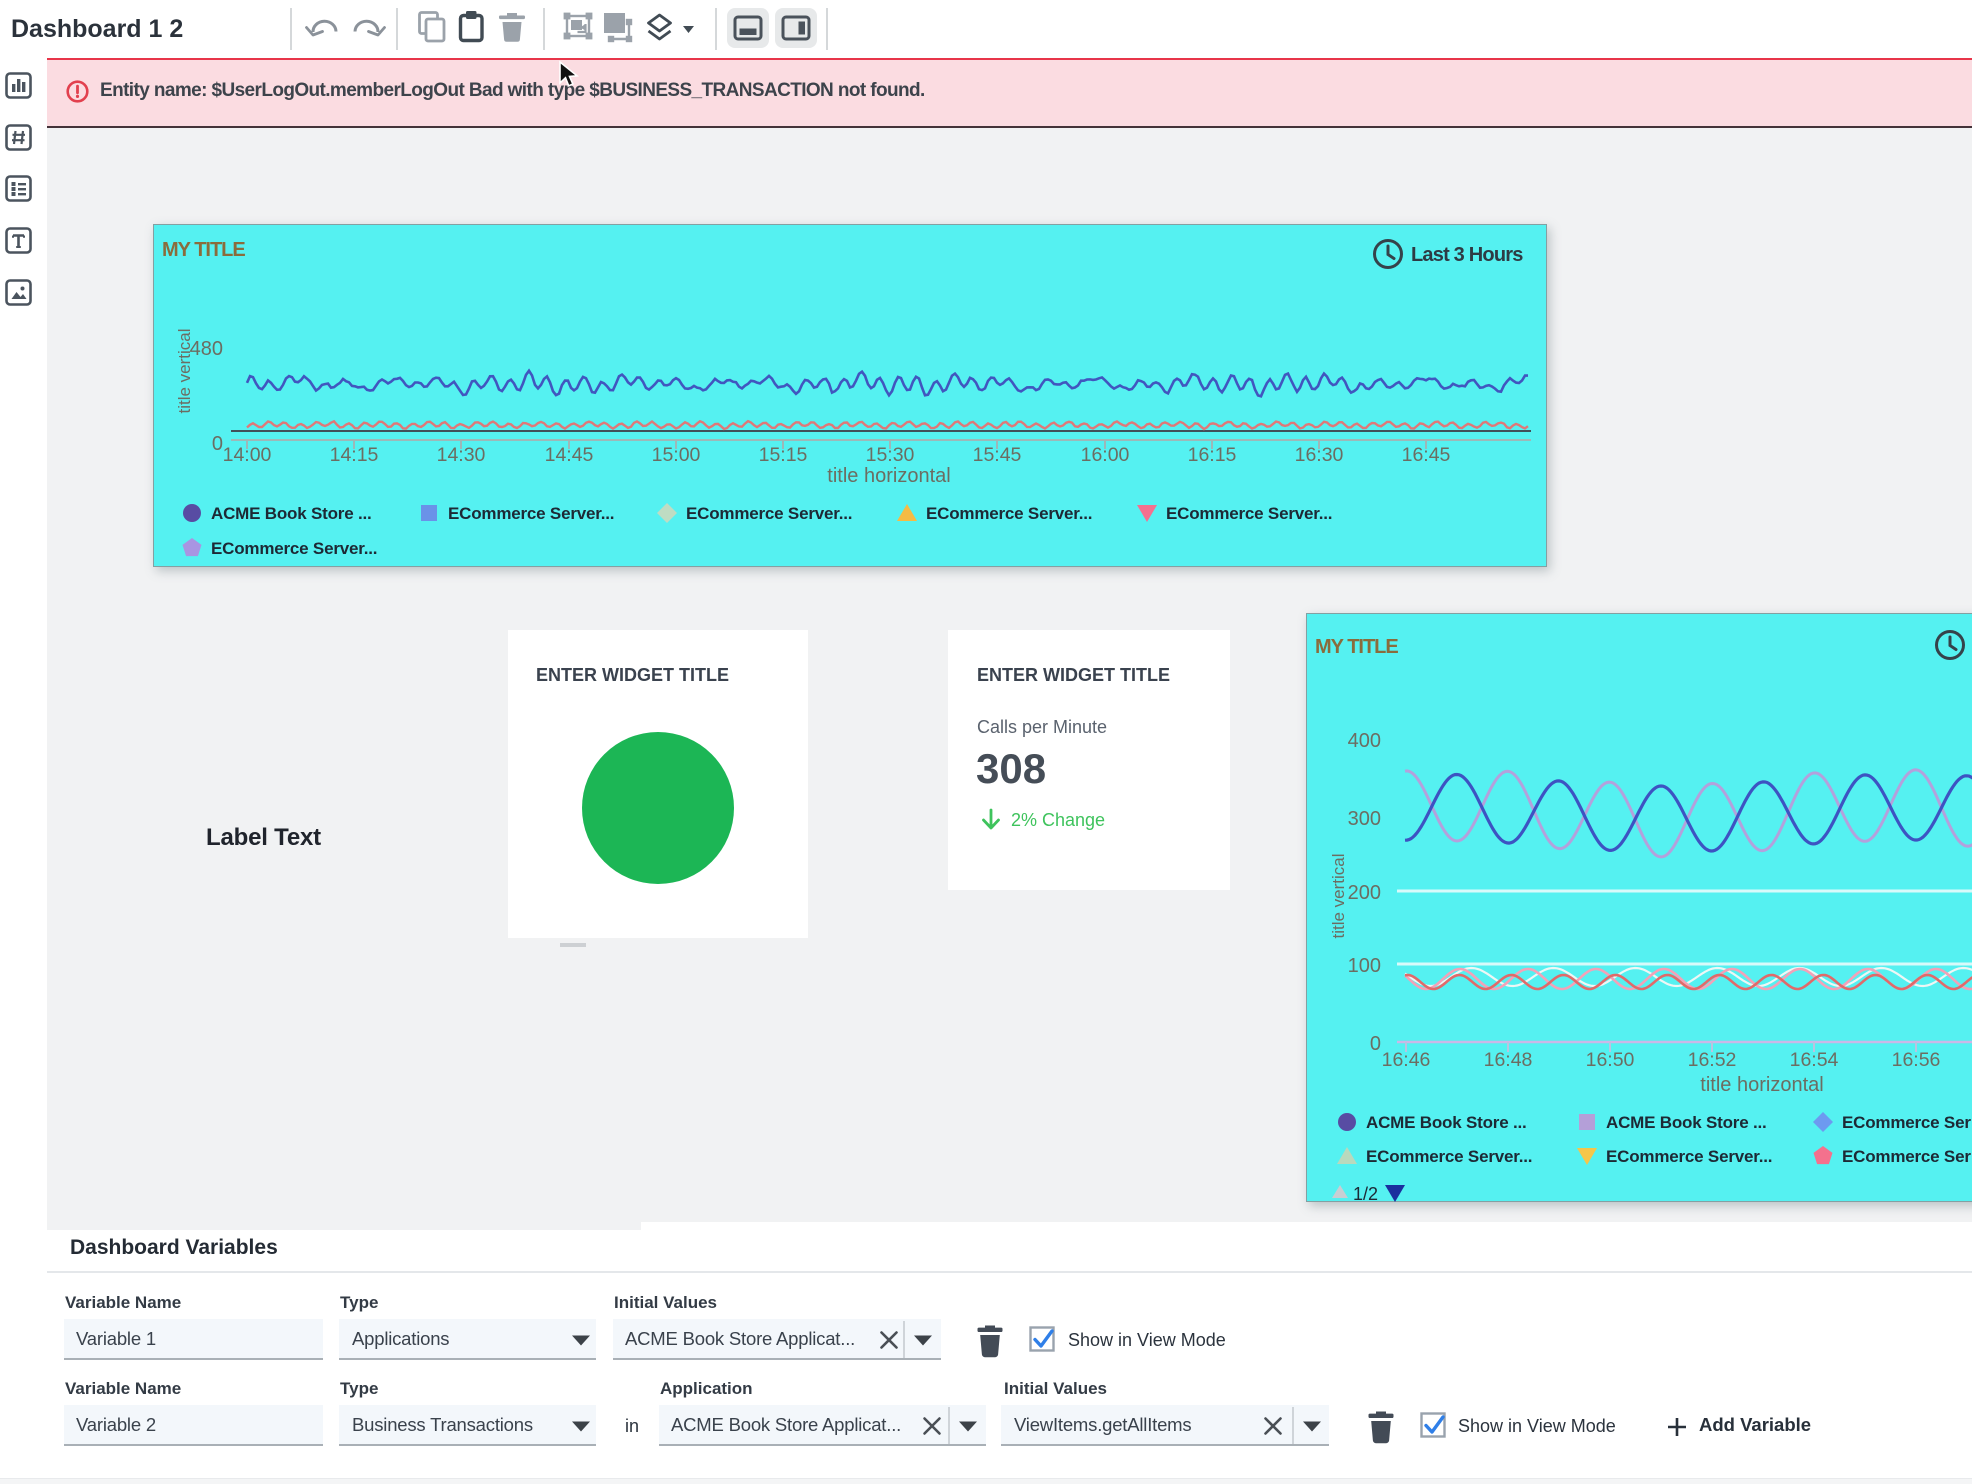 The image size is (1972, 1484). Describe the element at coordinates (1508, 1060) in the screenshot. I see `svg-text: 16:48` at that location.